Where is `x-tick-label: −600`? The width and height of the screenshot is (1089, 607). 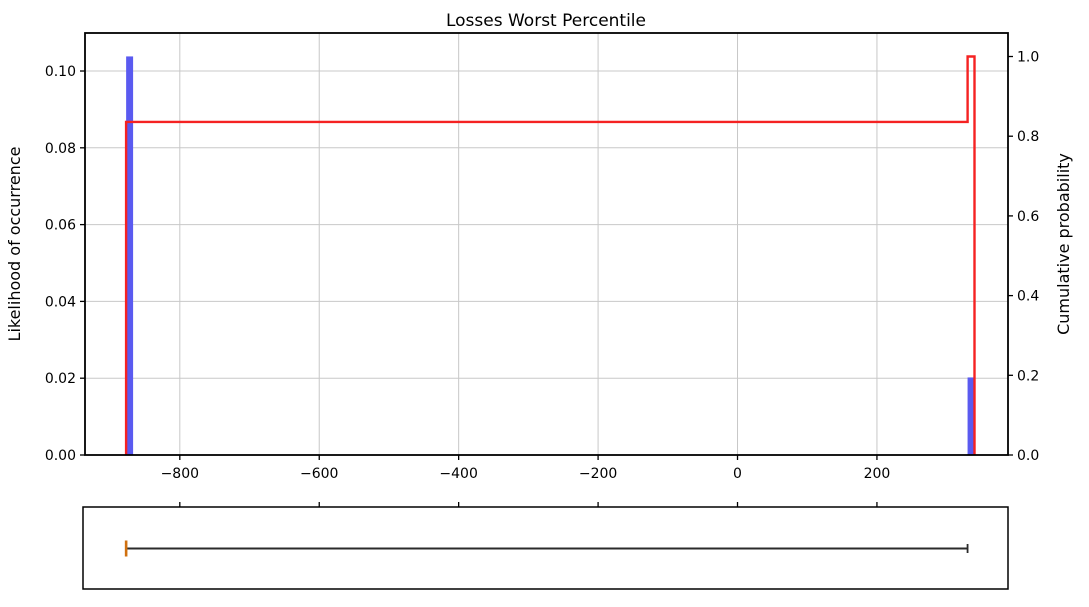
x-tick-label: −600 is located at coordinates (319, 474).